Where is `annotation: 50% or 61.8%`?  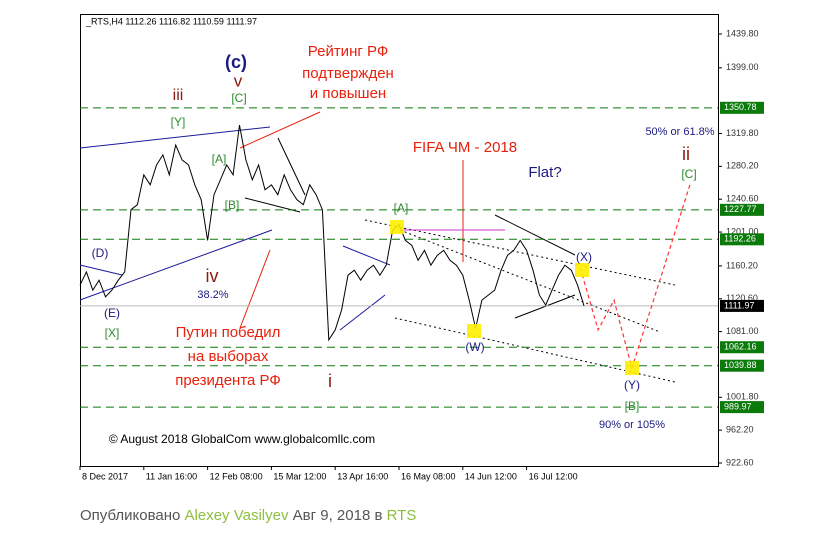 annotation: 50% or 61.8% is located at coordinates (679, 132).